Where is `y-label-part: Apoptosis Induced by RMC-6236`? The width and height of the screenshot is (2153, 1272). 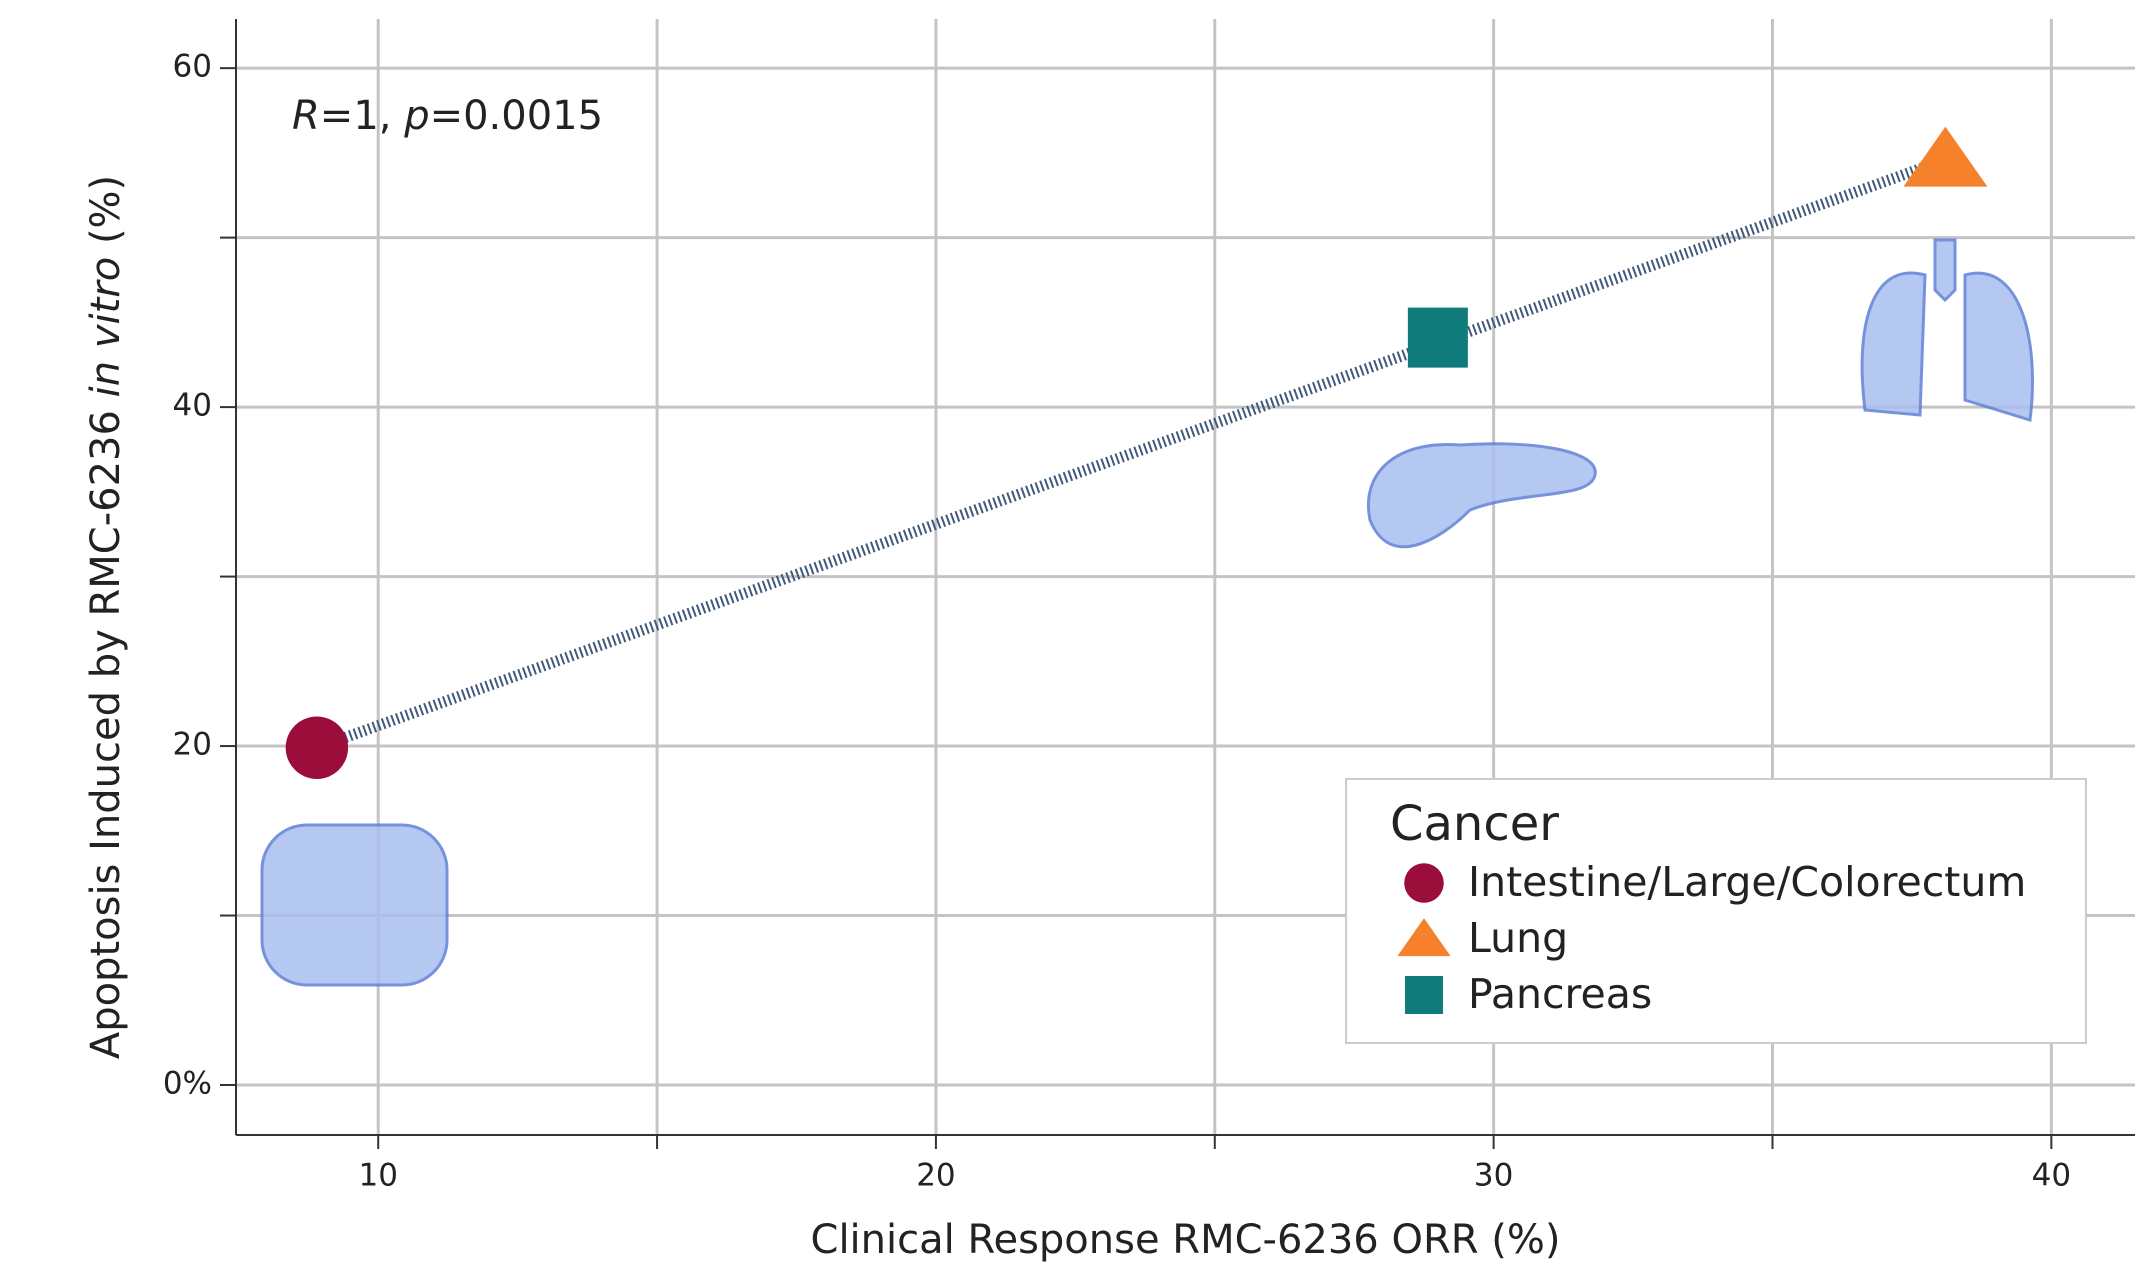 y-label-part: Apoptosis Induced by RMC-6236 is located at coordinates (106, 728).